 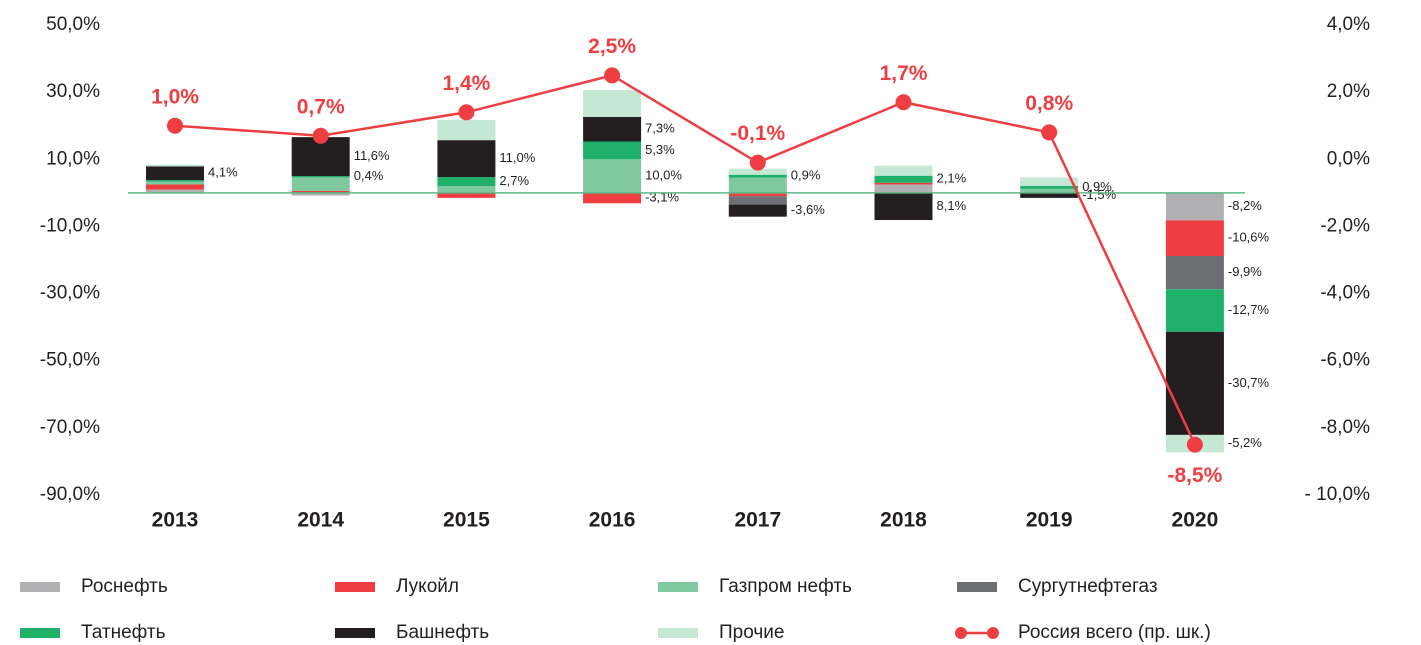 I want to click on data-label: -5,2%, so click(x=1245, y=442).